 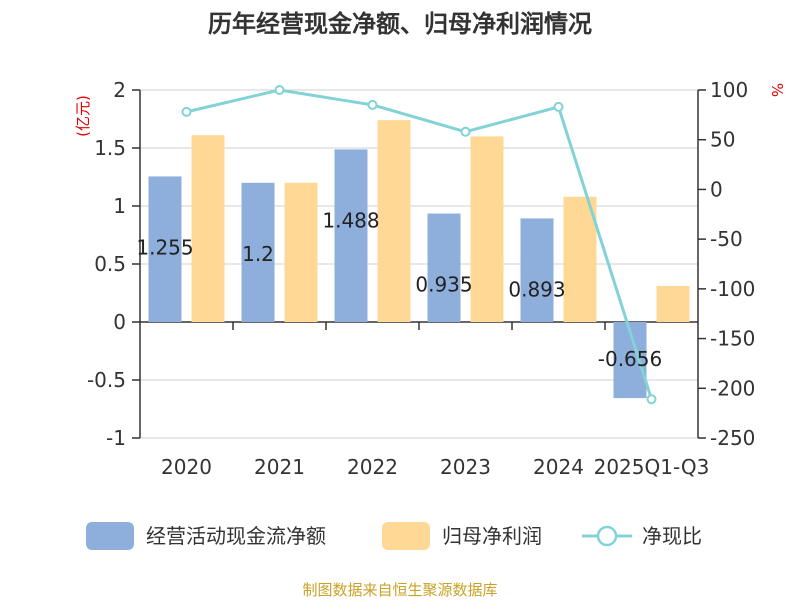 What do you see at coordinates (465, 467) in the screenshot?
I see `x-tick-label: 2023` at bounding box center [465, 467].